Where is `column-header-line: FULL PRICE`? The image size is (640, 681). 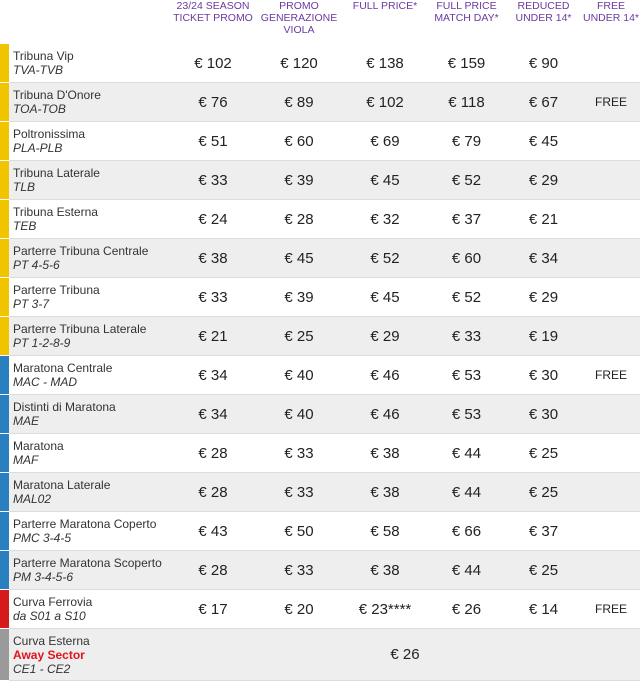 column-header-line: FULL PRICE is located at coordinates (466, 6).